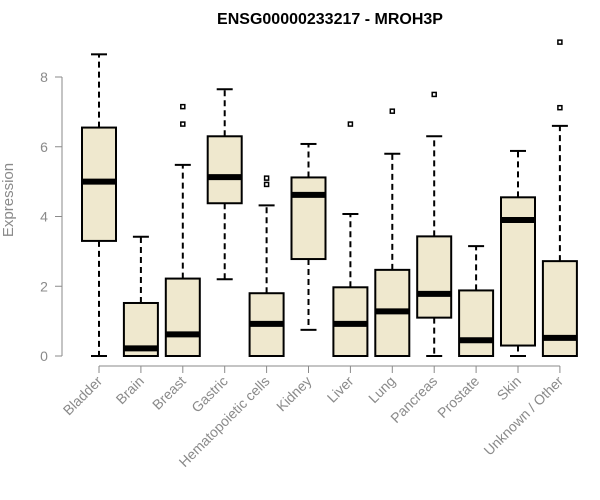  I want to click on y-tick-label: 4, so click(44, 217).